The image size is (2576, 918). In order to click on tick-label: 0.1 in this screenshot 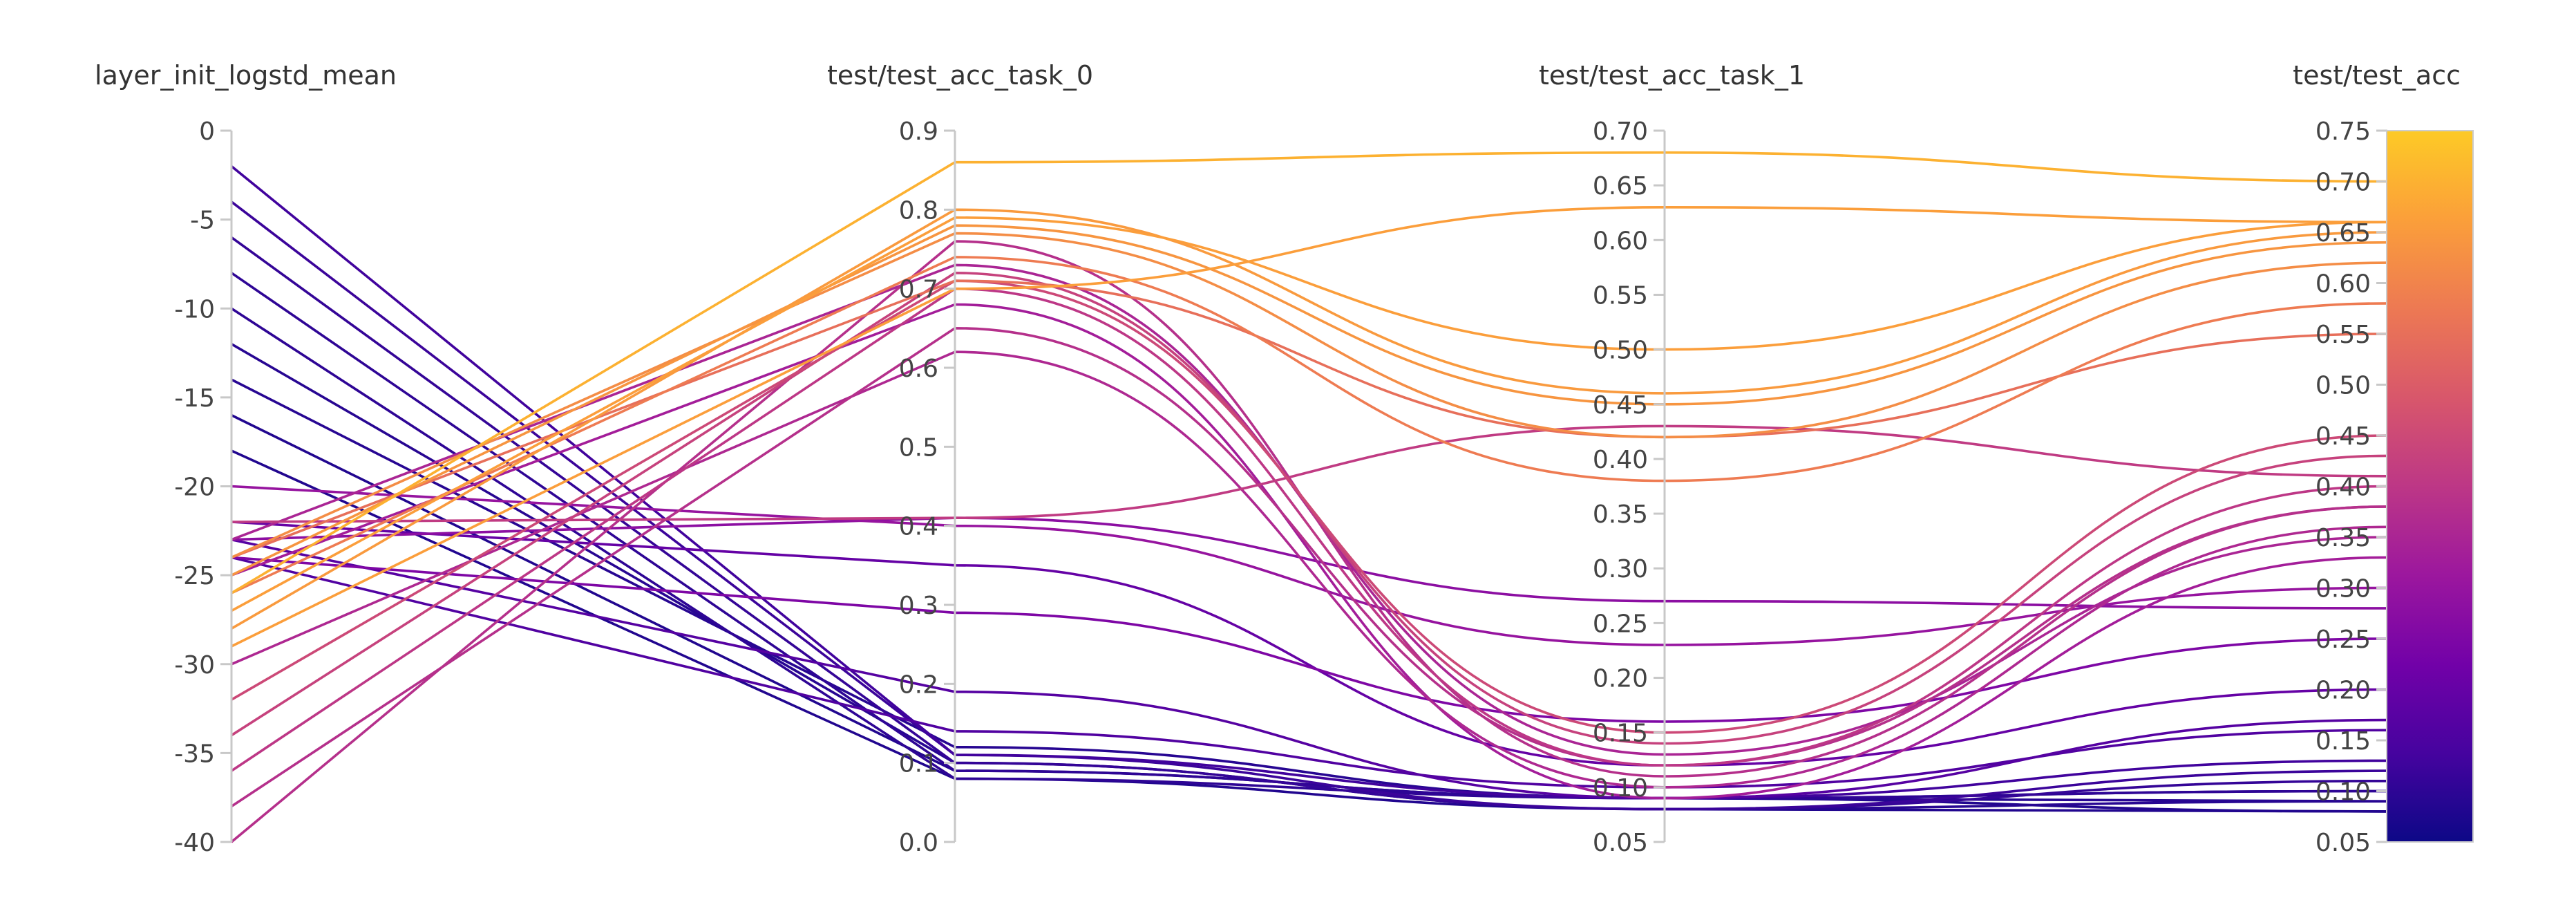, I will do `click(918, 764)`.